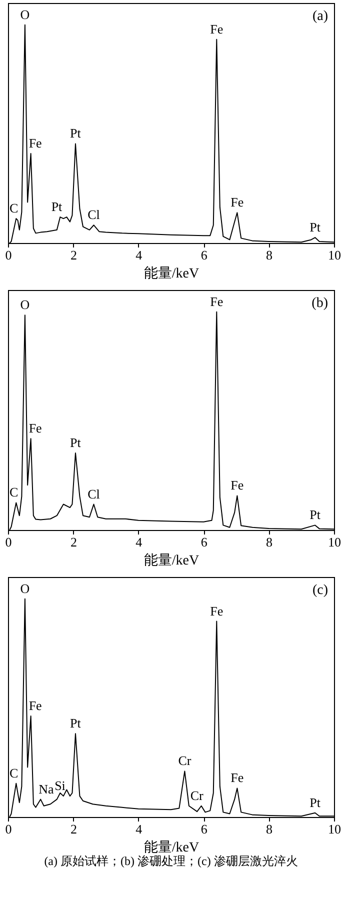 The height and width of the screenshot is (911, 350). I want to click on annotation: Si, so click(60, 786).